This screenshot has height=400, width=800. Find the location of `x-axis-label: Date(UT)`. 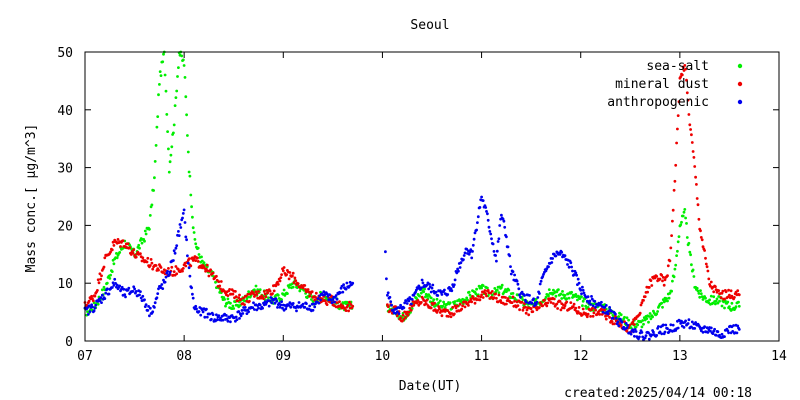

x-axis-label: Date(UT) is located at coordinates (430, 386).